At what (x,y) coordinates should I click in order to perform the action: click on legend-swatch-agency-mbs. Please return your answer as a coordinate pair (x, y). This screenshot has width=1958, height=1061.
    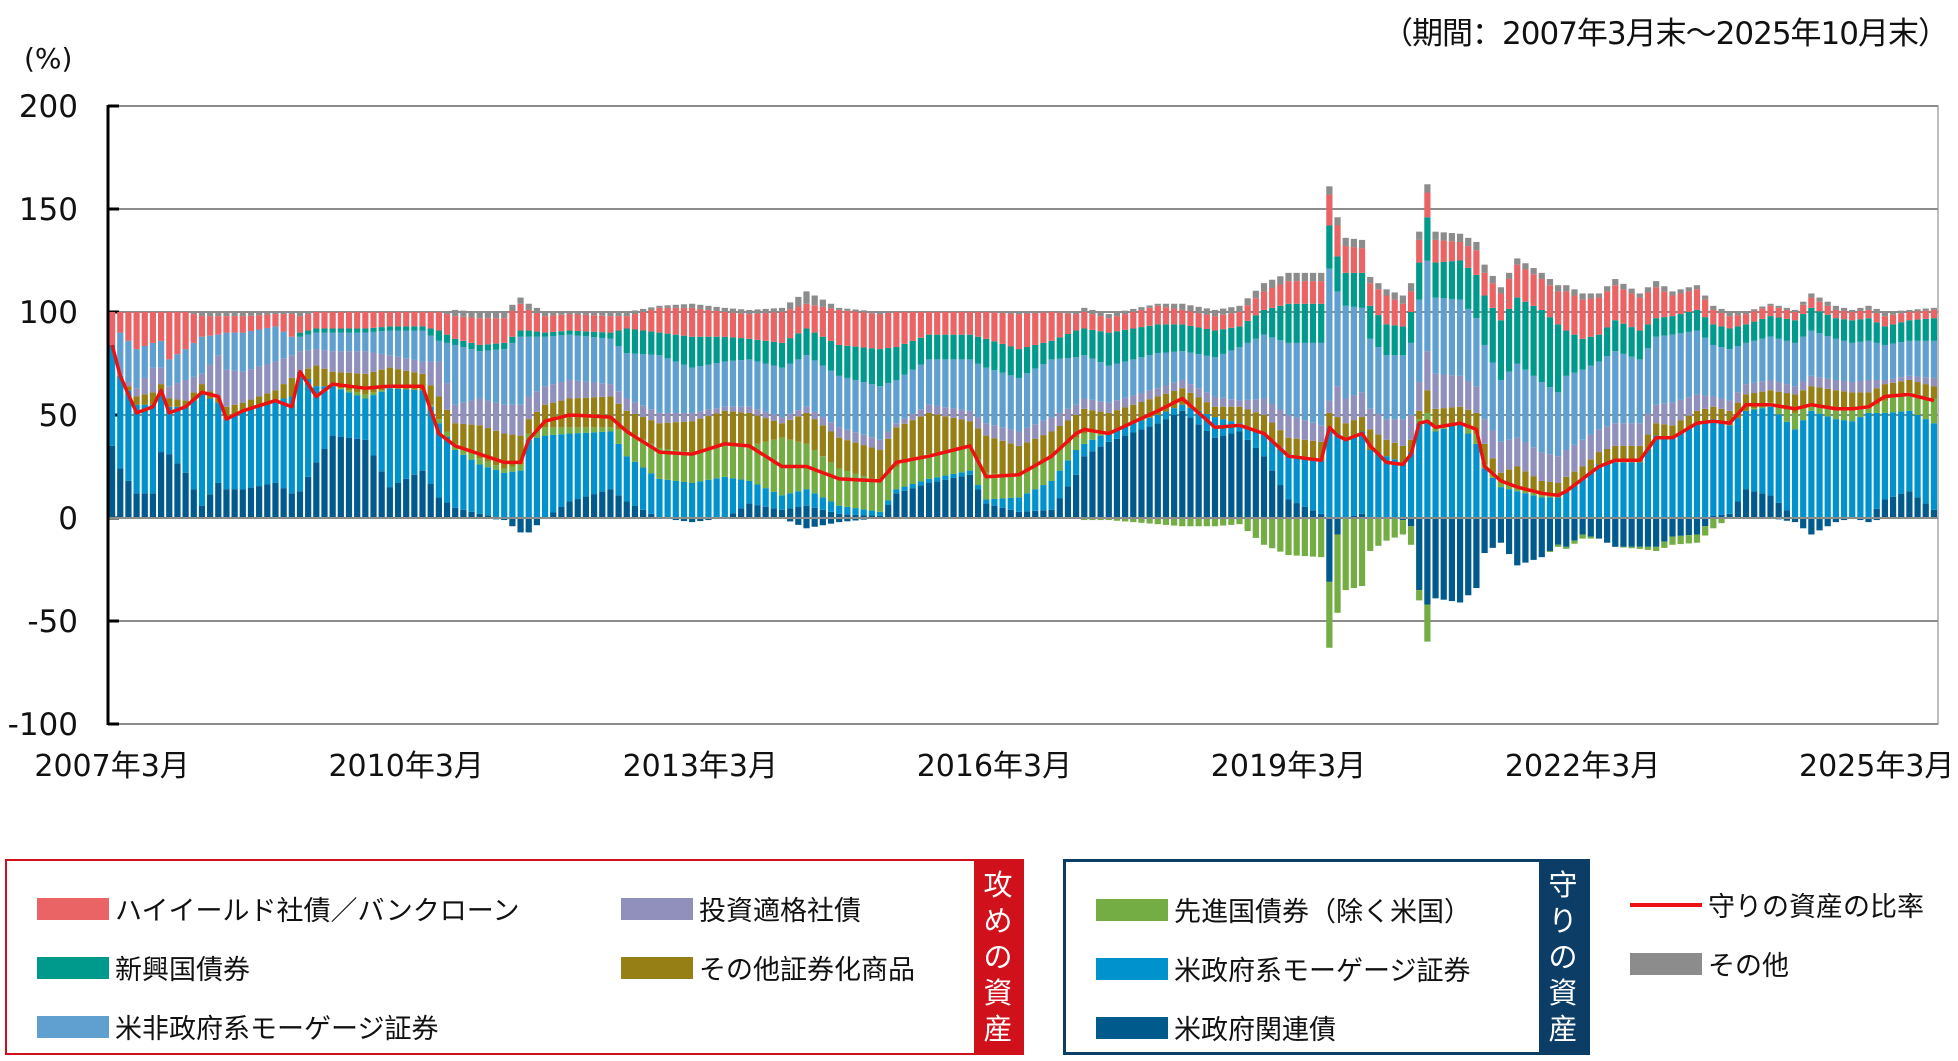
    Looking at the image, I should click on (1132, 968).